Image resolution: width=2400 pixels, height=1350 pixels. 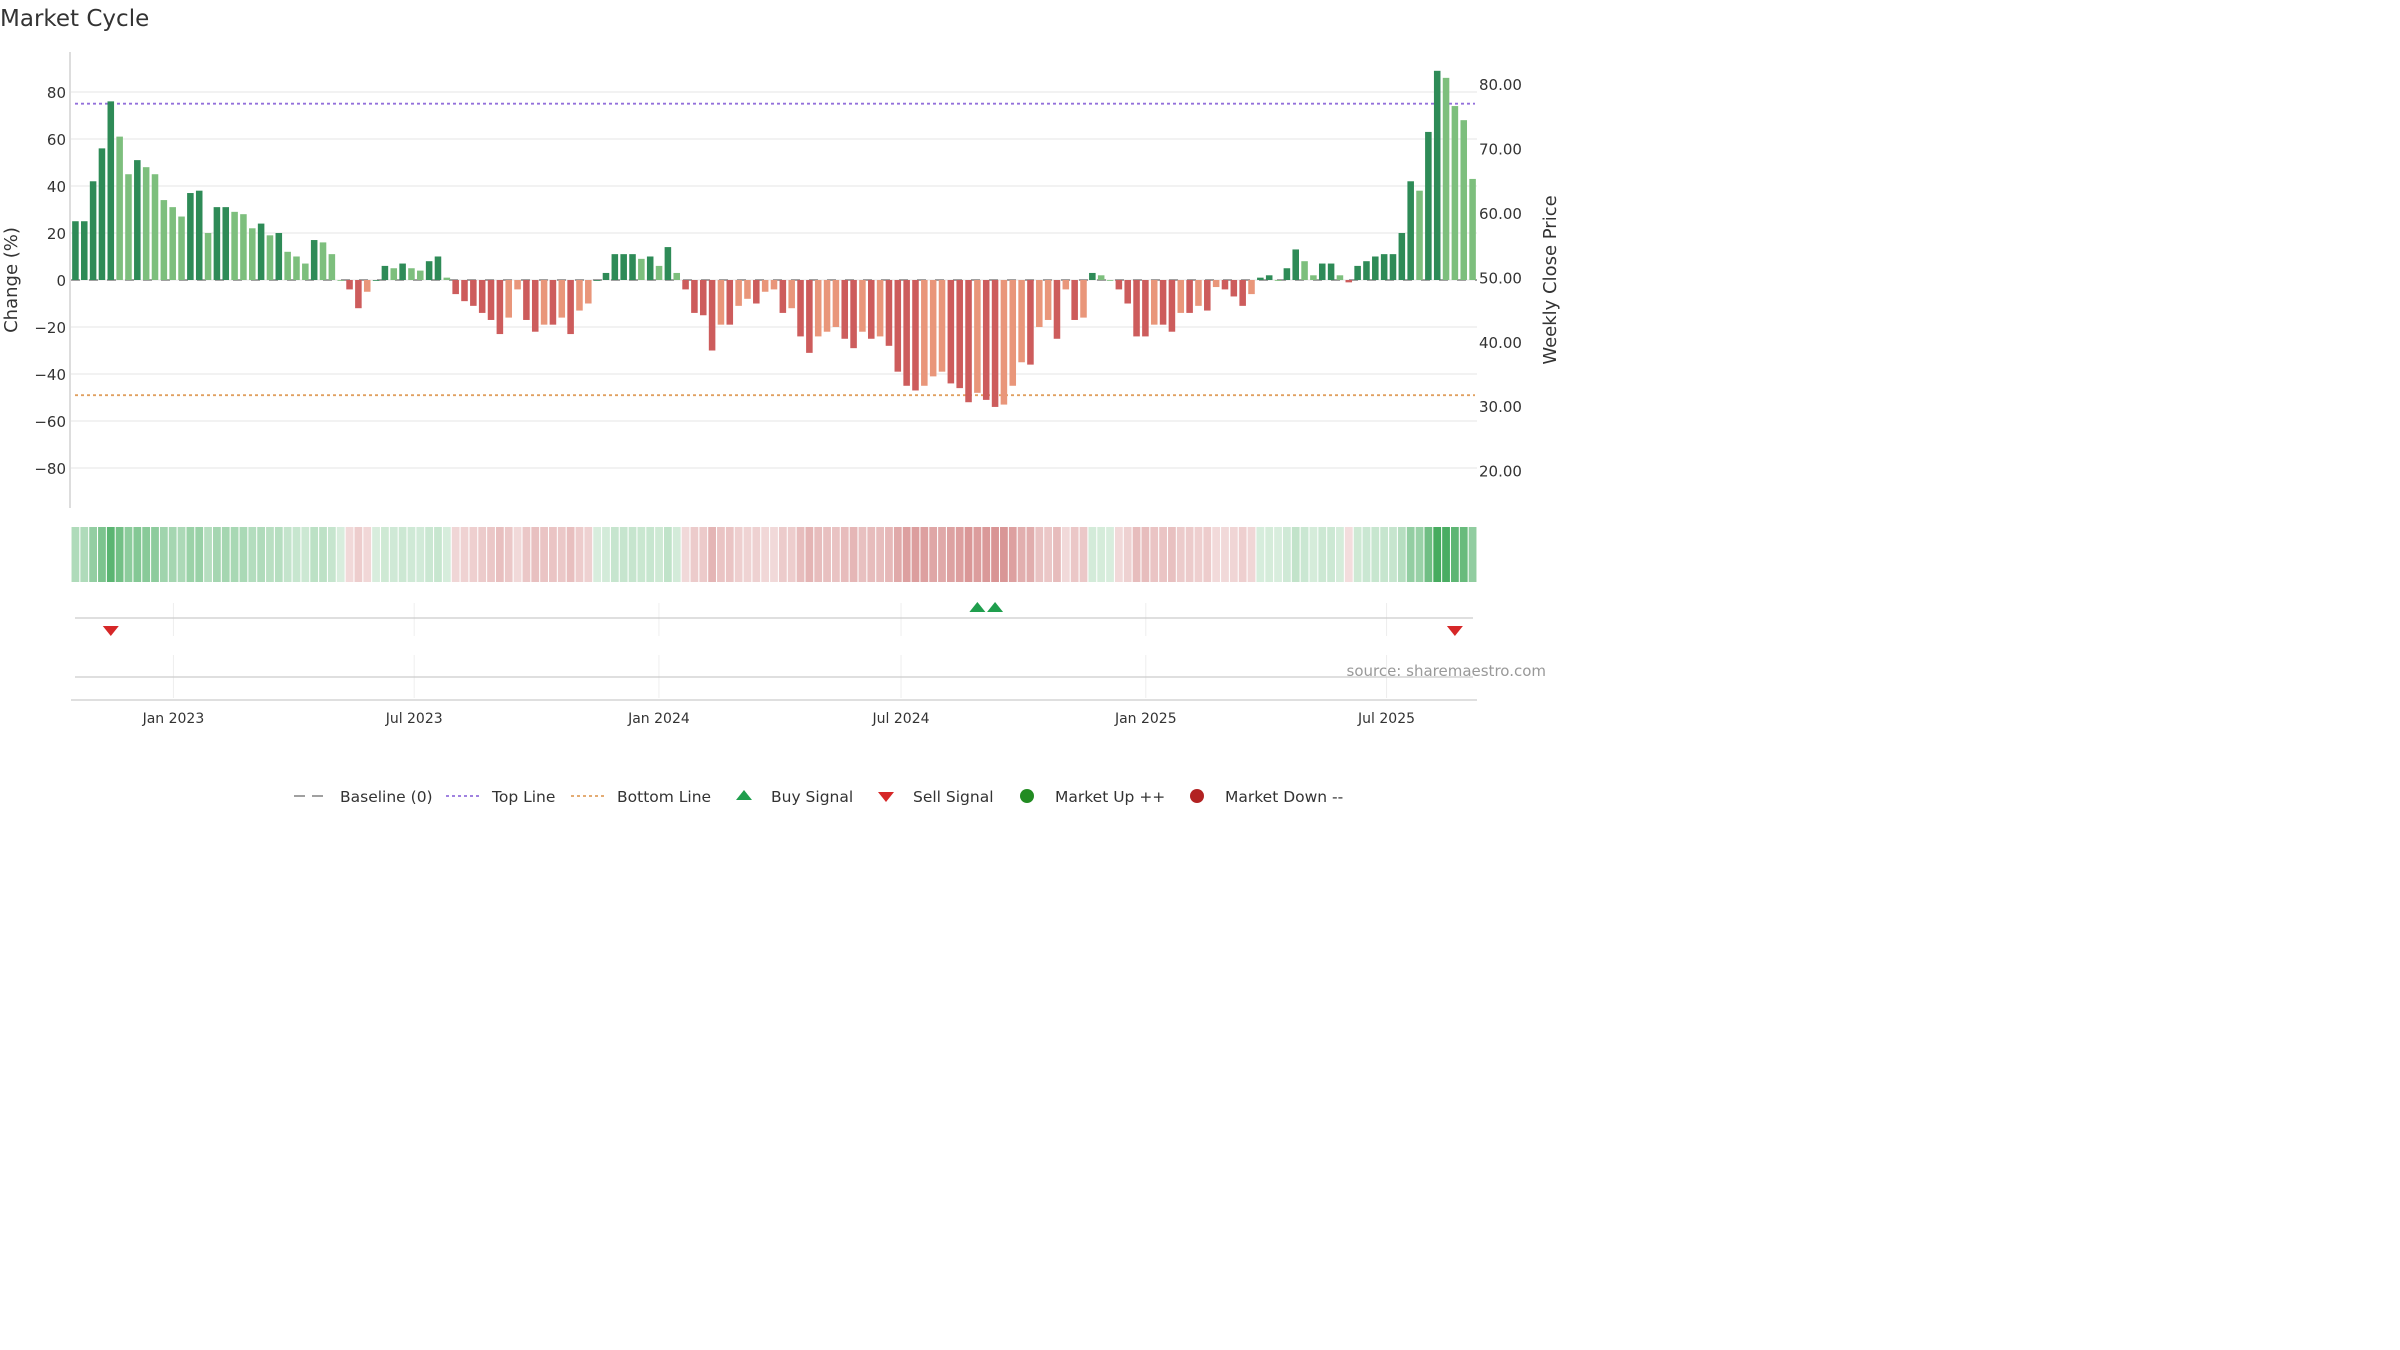 I want to click on y-right-tick-label: 60.00, so click(x=1500, y=214).